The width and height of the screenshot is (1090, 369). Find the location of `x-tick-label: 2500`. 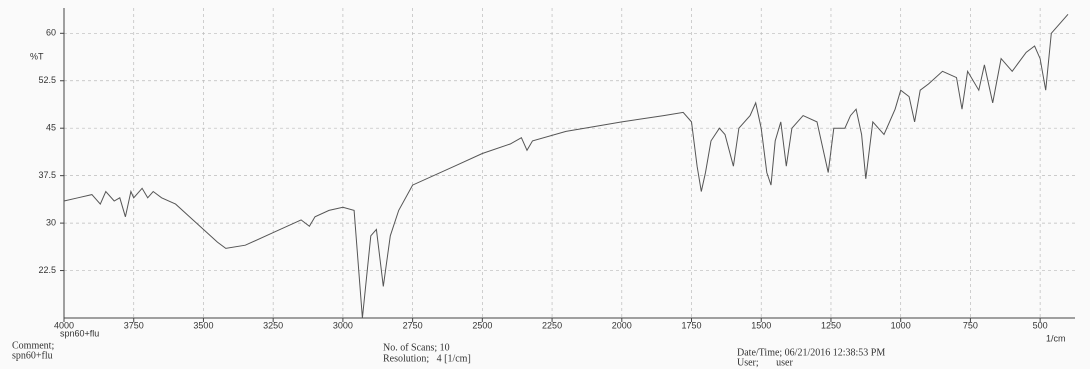

x-tick-label: 2500 is located at coordinates (482, 325).